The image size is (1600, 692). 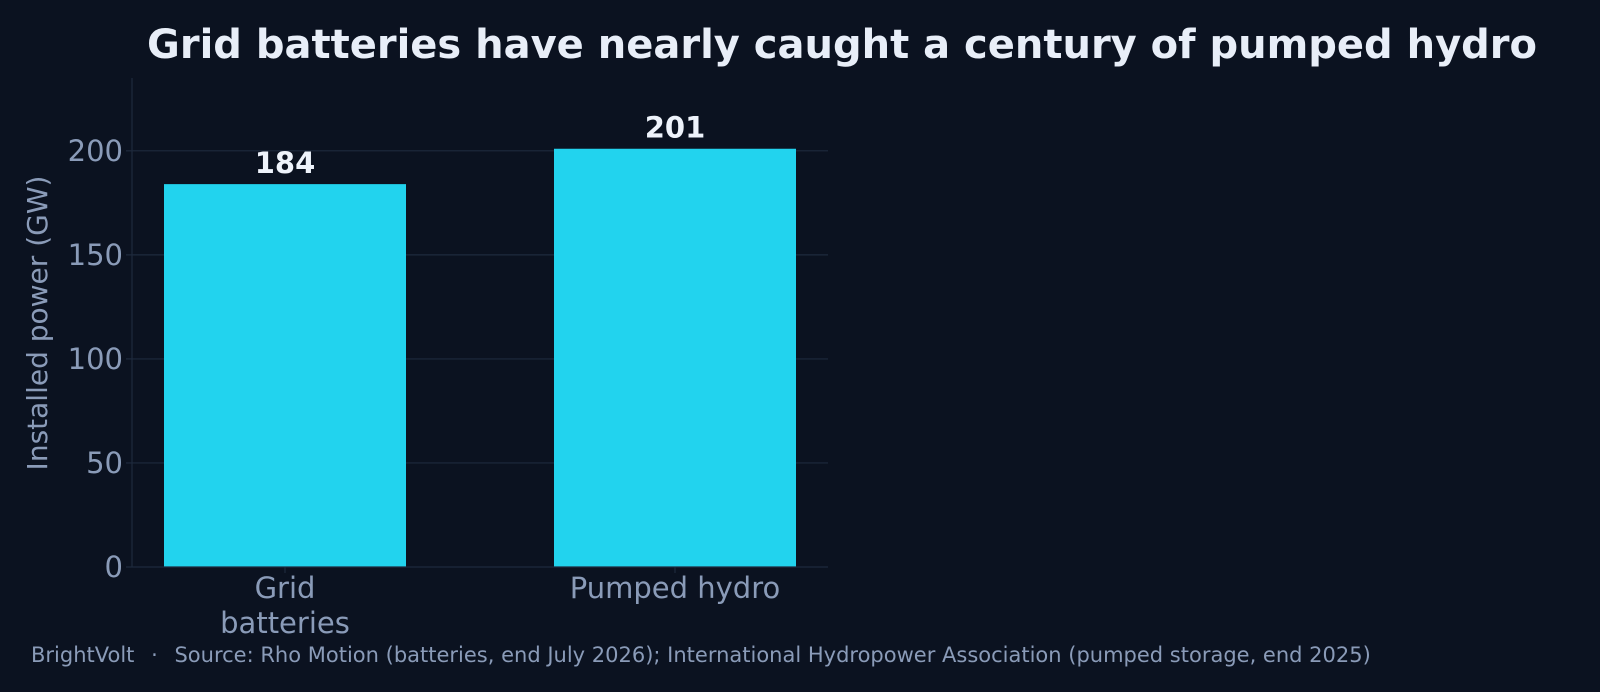 I want to click on data-label: 184, so click(x=285, y=163).